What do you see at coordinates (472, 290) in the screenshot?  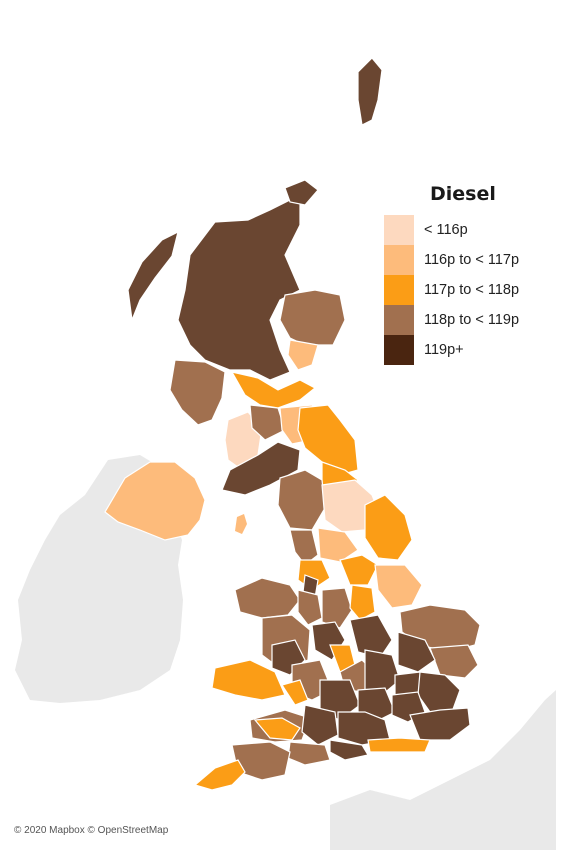 I see `legend-label: 117p to < 118p` at bounding box center [472, 290].